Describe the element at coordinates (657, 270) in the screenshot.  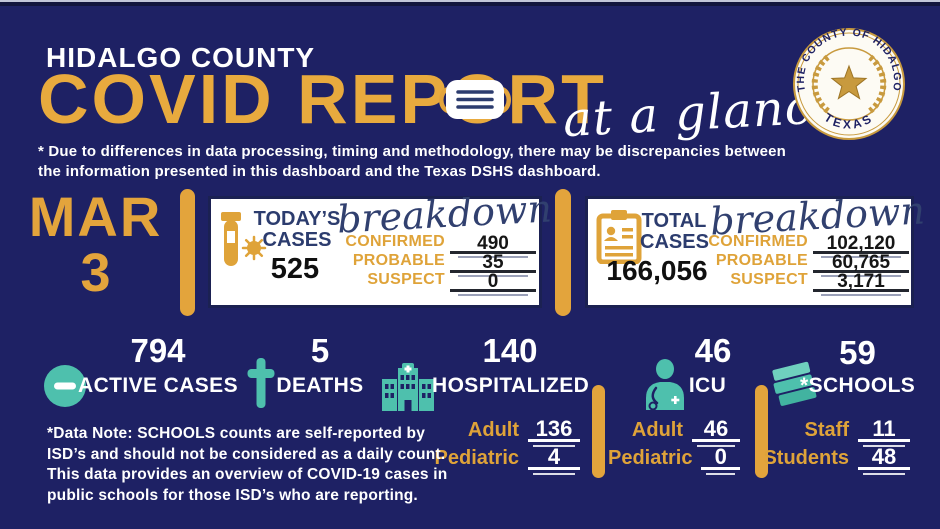
I see `total-cases-total: 166,056` at that location.